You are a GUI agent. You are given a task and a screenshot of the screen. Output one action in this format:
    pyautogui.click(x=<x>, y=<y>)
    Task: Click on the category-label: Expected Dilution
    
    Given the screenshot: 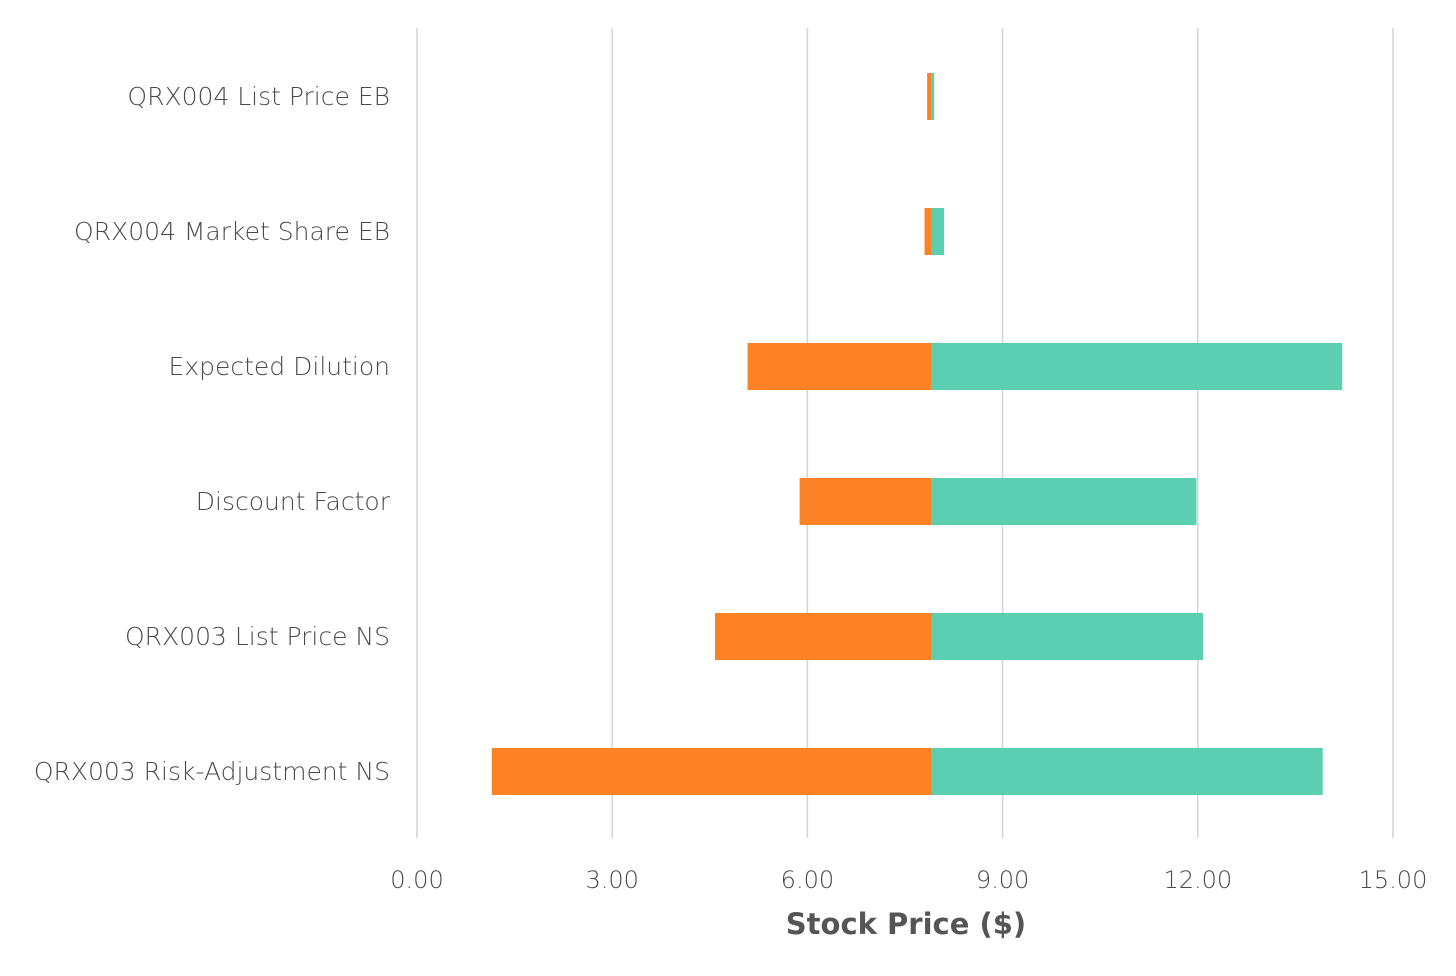 What is the action you would take?
    pyautogui.click(x=279, y=366)
    